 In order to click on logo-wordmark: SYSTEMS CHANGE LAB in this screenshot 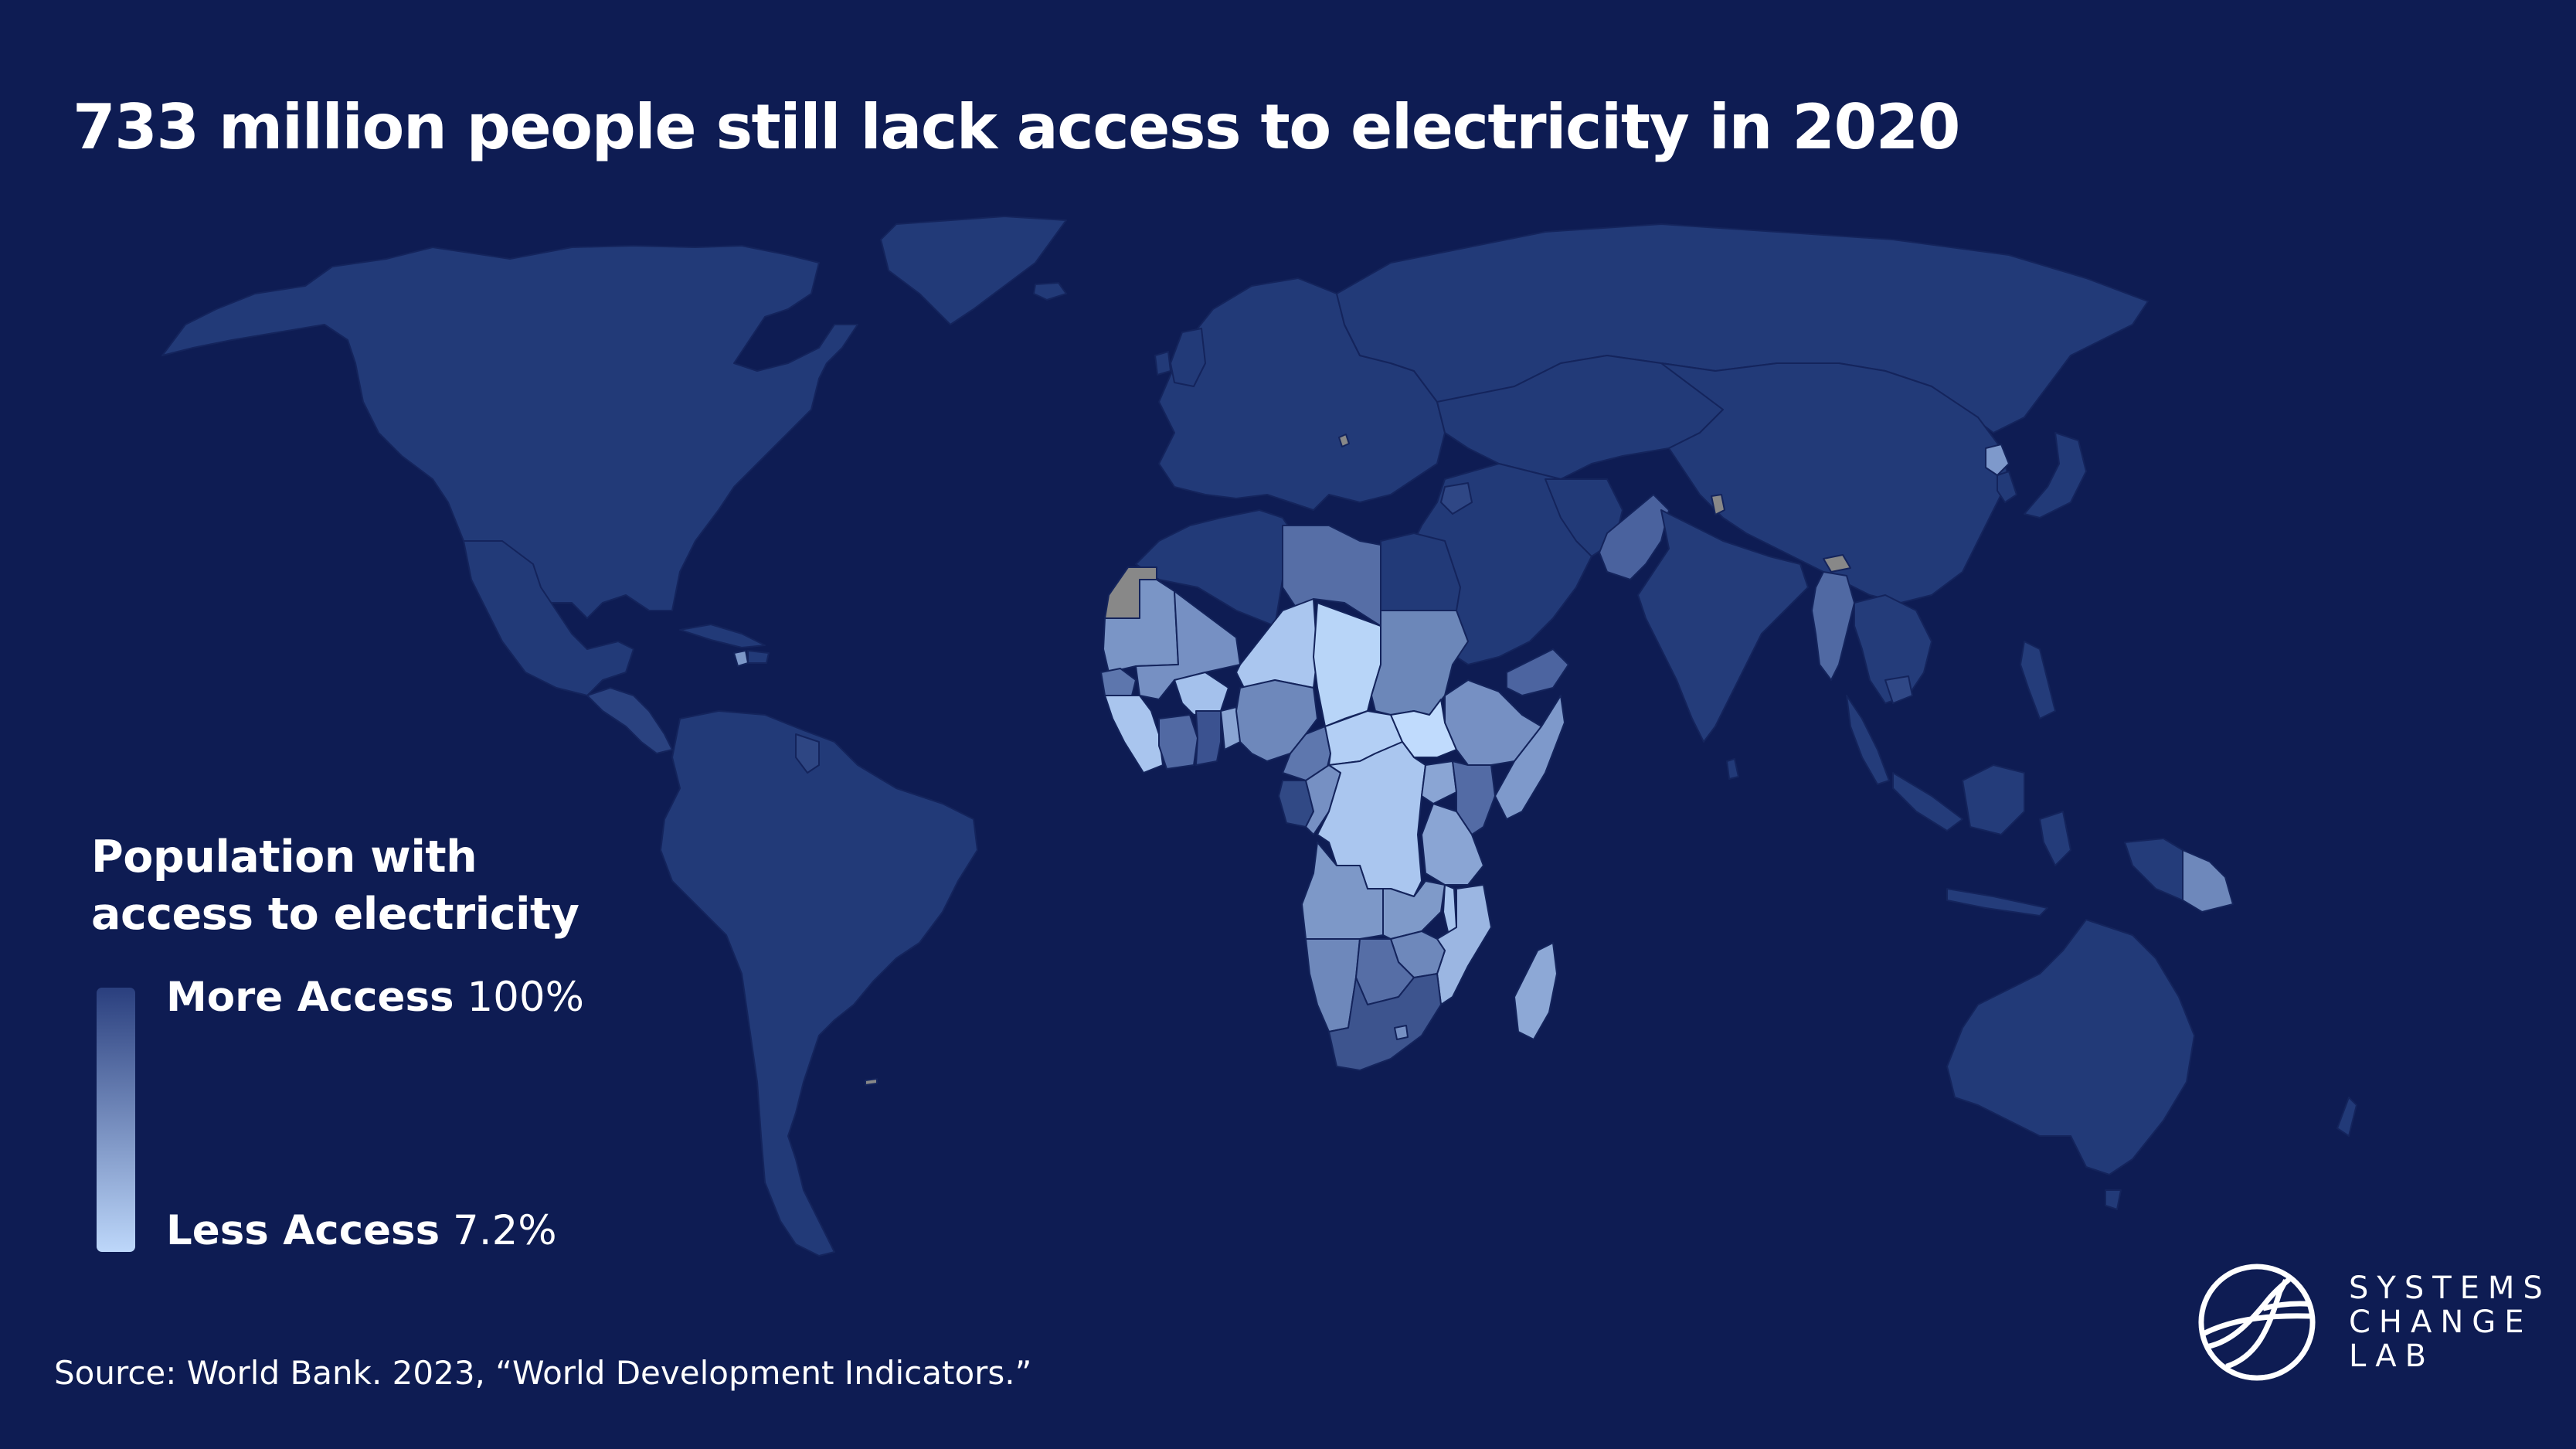, I will do `click(2450, 1322)`.